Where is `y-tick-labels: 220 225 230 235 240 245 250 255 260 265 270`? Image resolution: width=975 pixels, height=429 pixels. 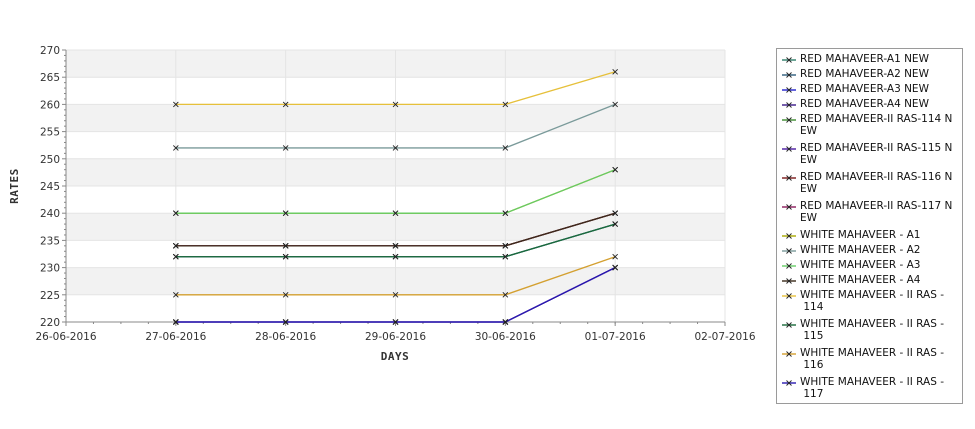
y-tick-labels: 220 225 230 235 240 245 250 255 260 265 270 is located at coordinates (50, 187).